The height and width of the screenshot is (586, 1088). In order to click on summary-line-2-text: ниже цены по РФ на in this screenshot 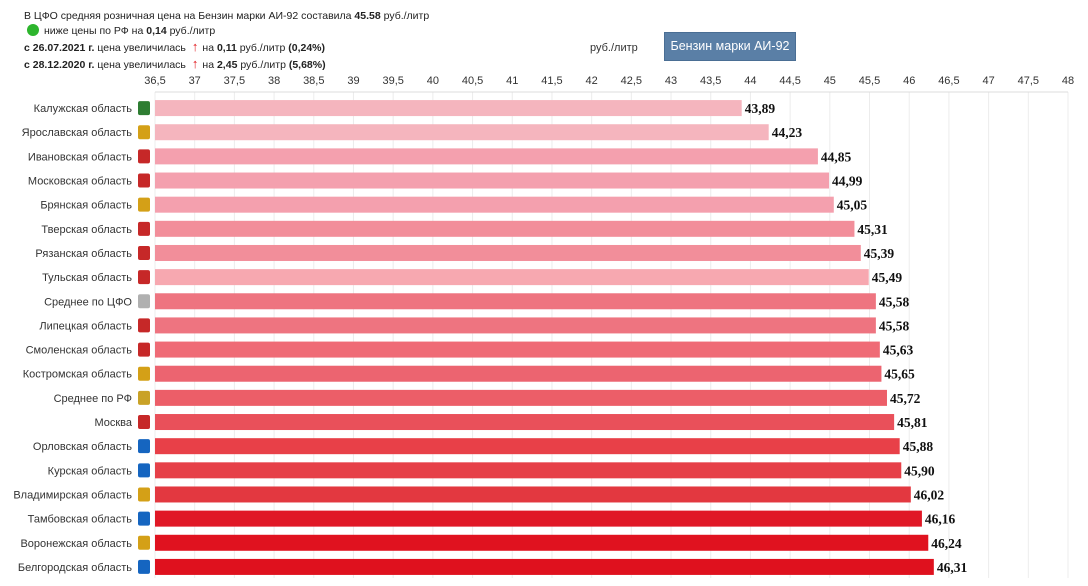, I will do `click(95, 31)`.